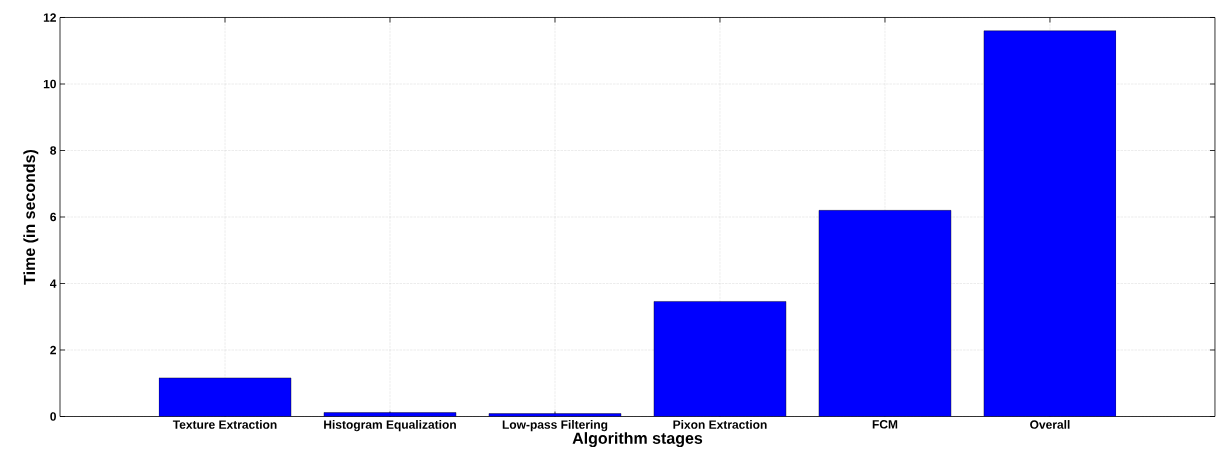 The height and width of the screenshot is (459, 1221). What do you see at coordinates (53, 416) in the screenshot?
I see `y-tick-label: 0` at bounding box center [53, 416].